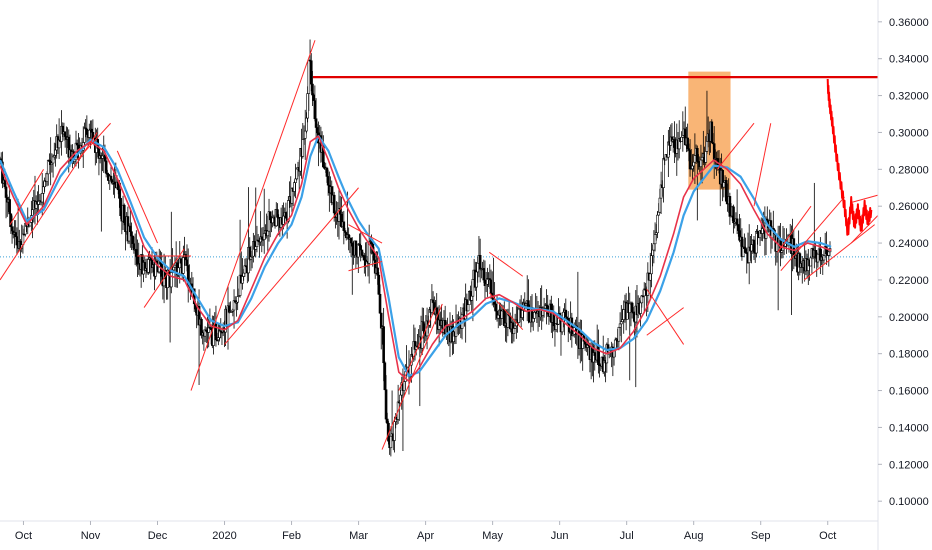 The width and height of the screenshot is (932, 550). What do you see at coordinates (909, 170) in the screenshot?
I see `y-tick-label: 0.28000` at bounding box center [909, 170].